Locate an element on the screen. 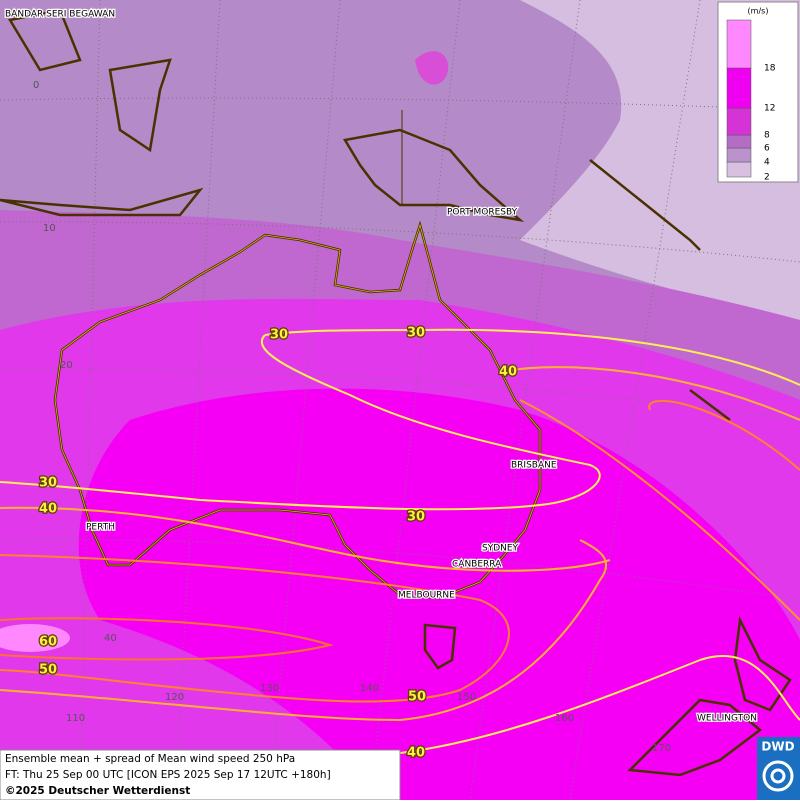 This screenshot has height=804, width=800. legend: (m/s) 2 4 6 8 12 18 is located at coordinates (758, 92).